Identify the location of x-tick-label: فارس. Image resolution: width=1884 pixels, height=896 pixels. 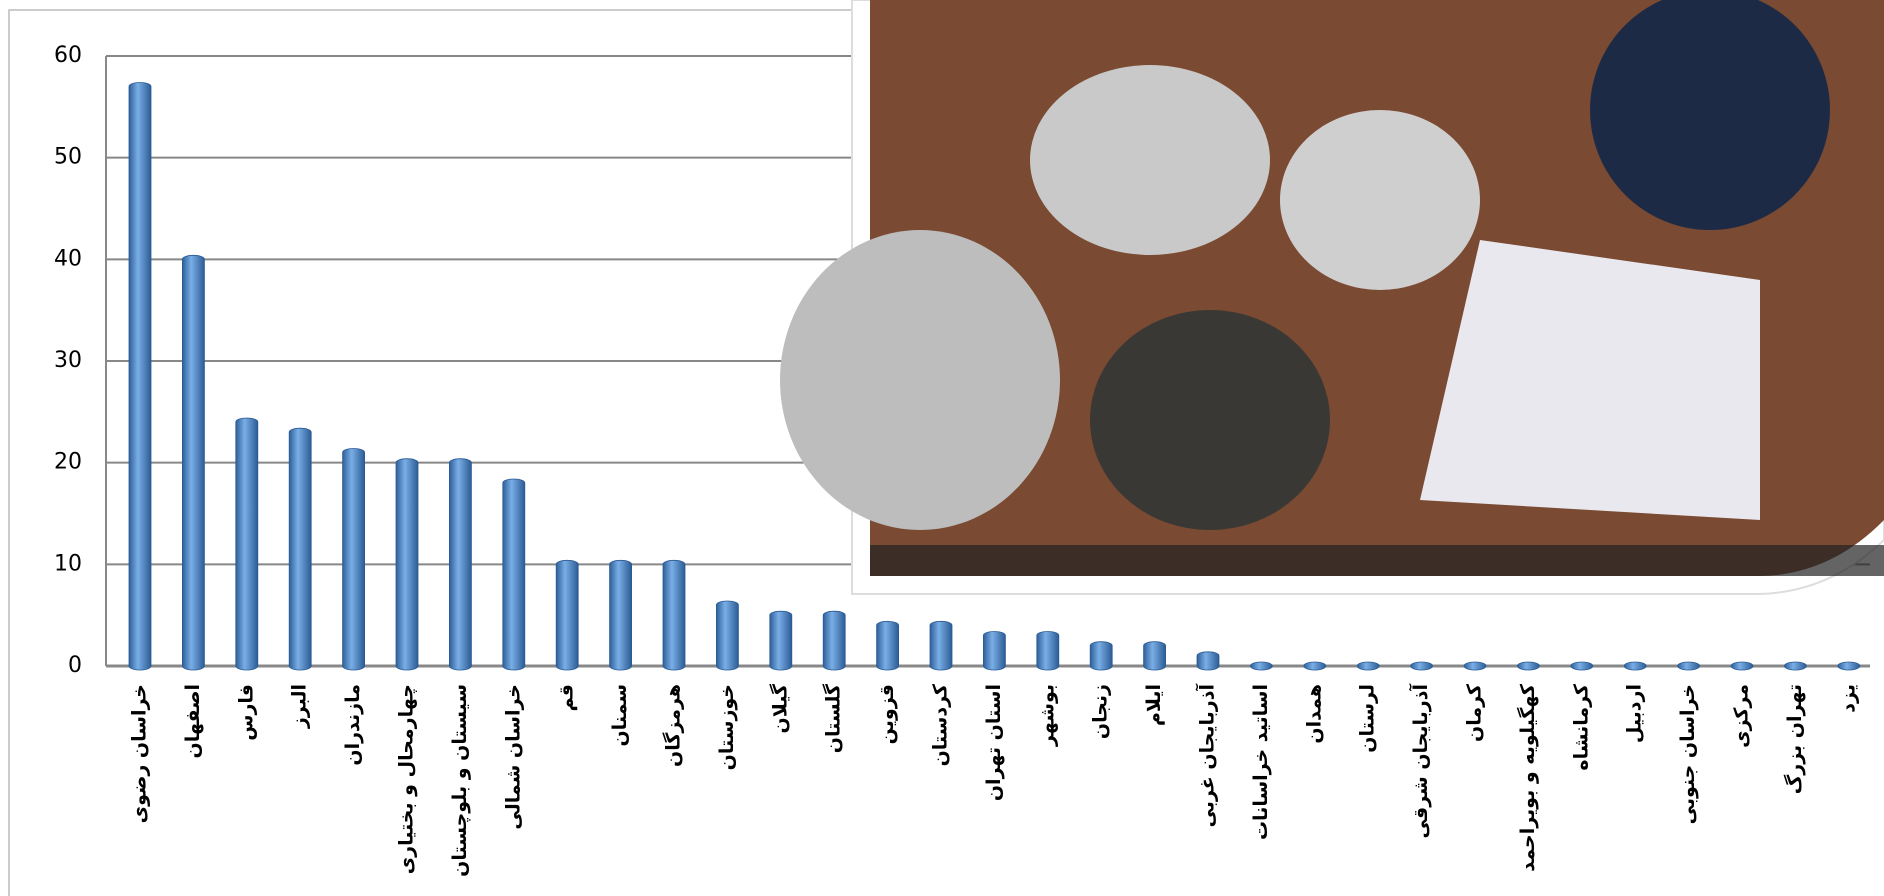
(246, 712).